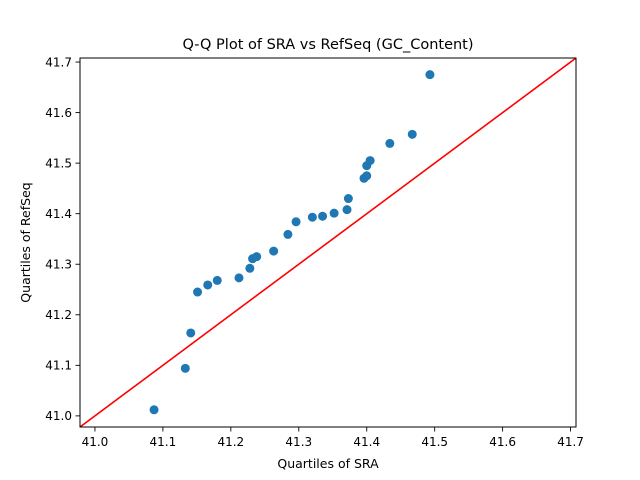 This screenshot has width=640, height=480. I want to click on x-tick-label: 41.3, so click(298, 442).